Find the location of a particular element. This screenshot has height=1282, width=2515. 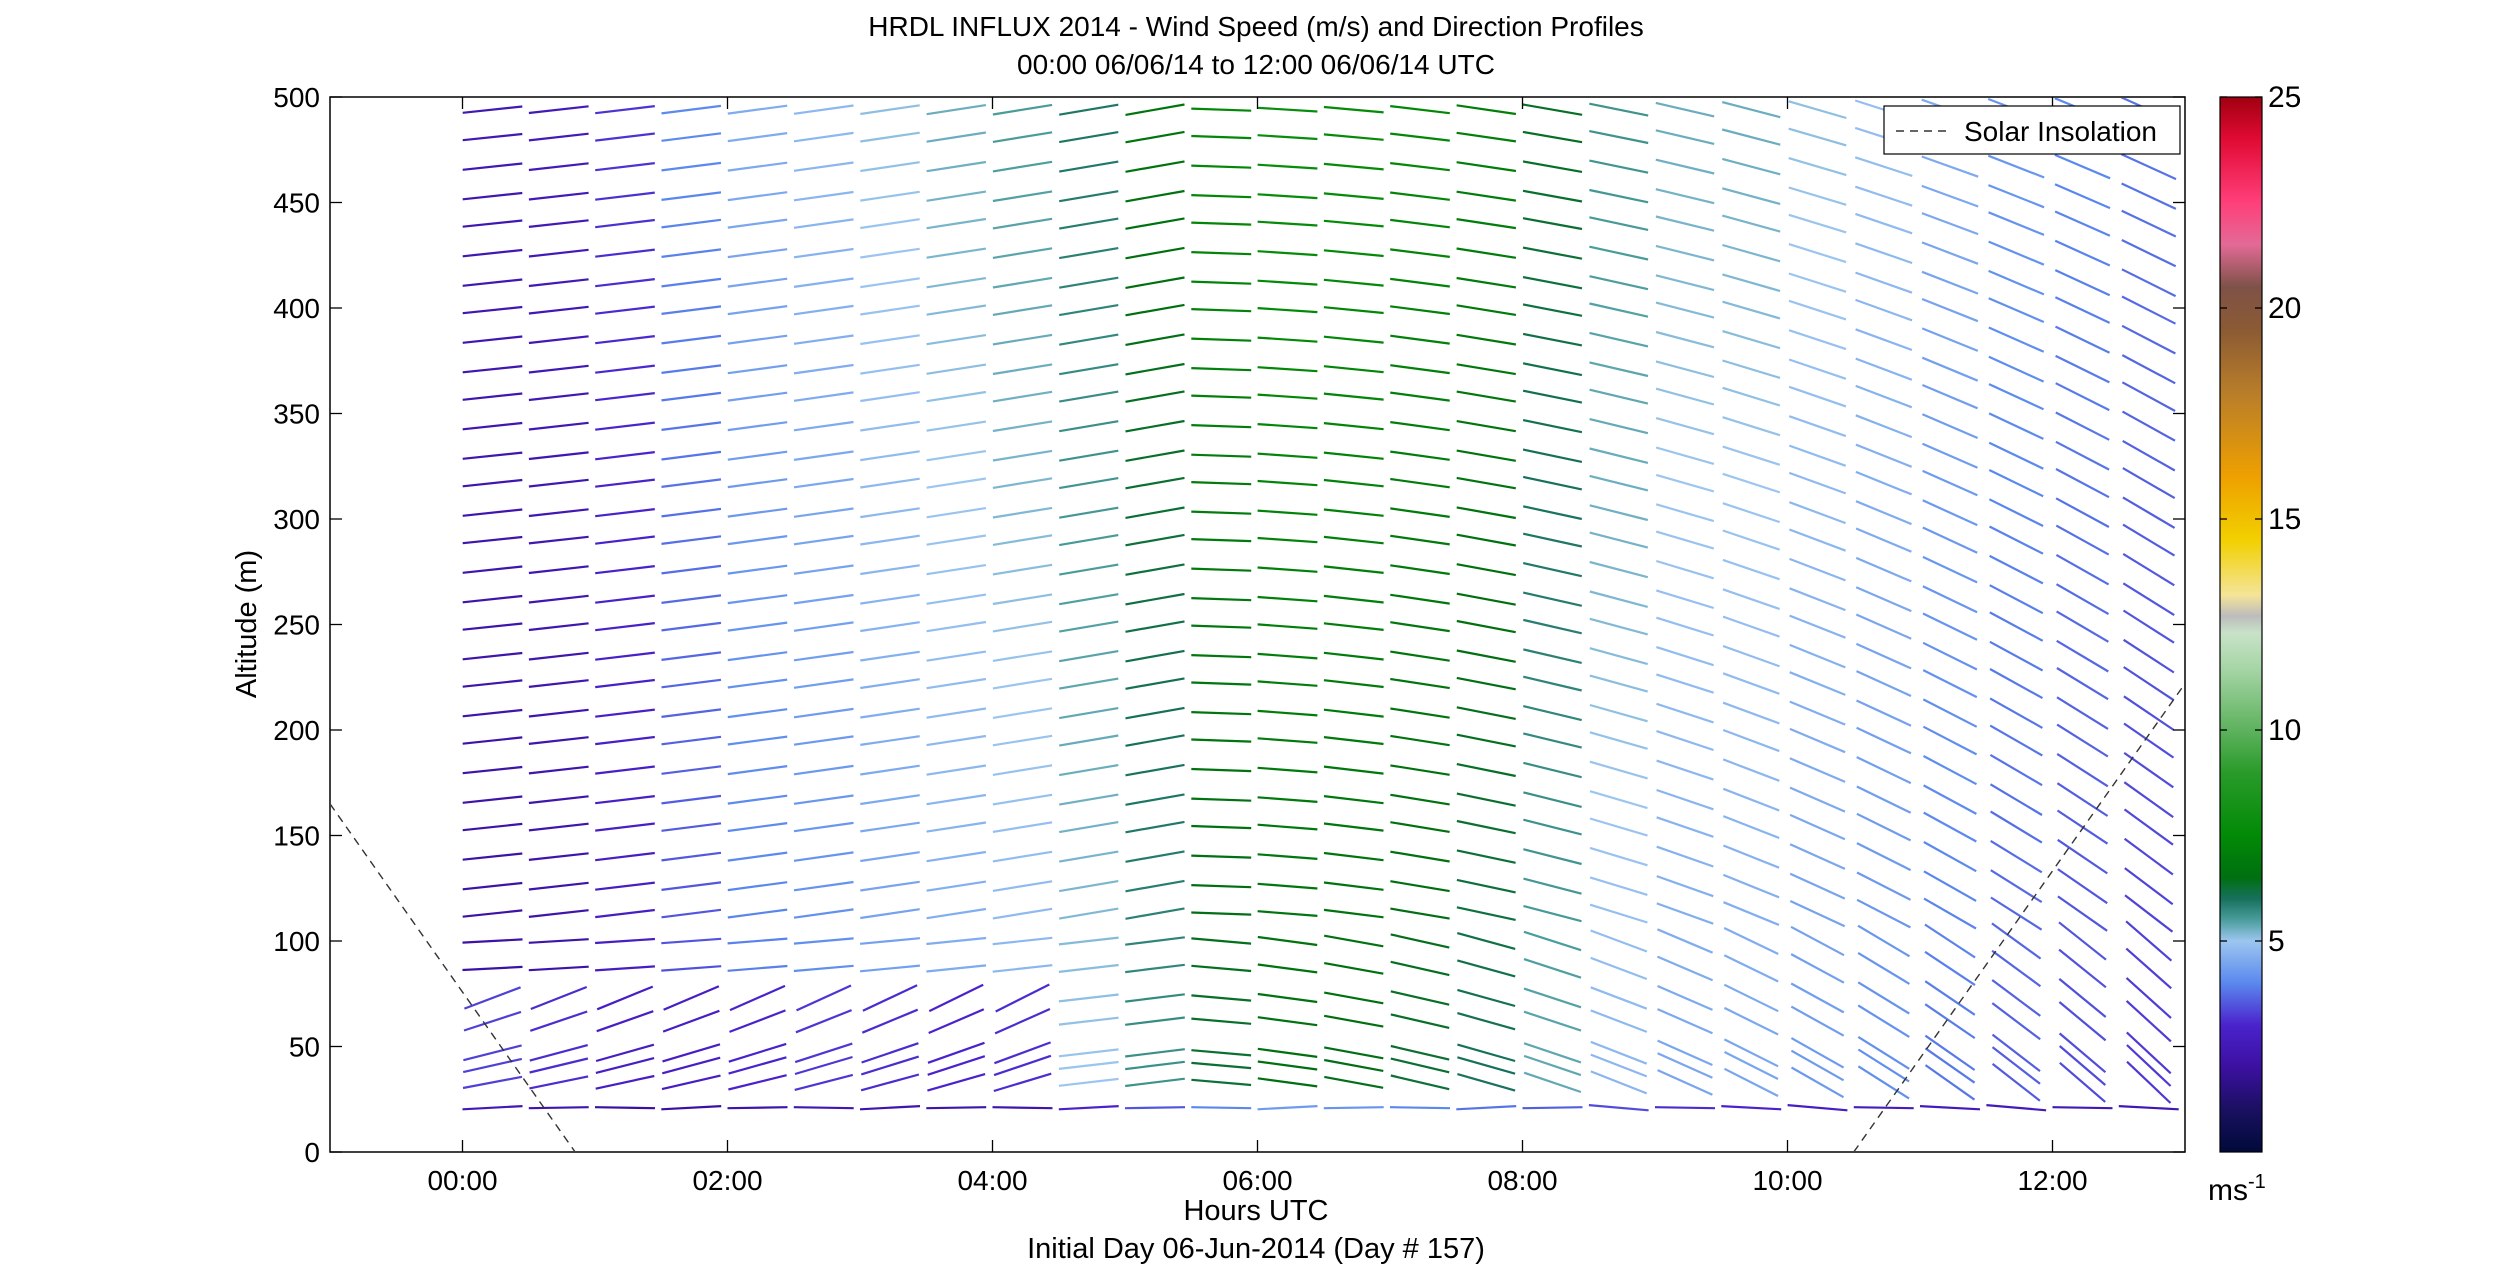

y-tick-label: 450 is located at coordinates (296, 203).